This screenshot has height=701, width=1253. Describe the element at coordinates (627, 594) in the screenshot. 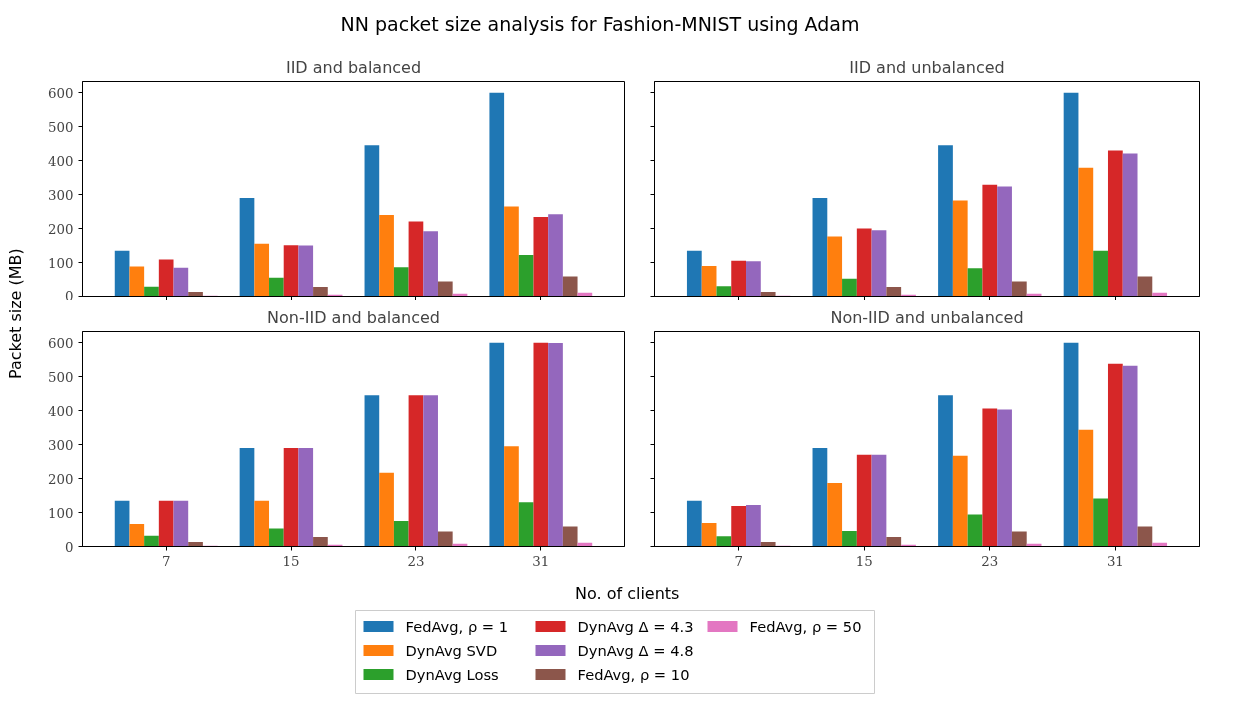

I see `x-axis-title: No. of clients` at that location.